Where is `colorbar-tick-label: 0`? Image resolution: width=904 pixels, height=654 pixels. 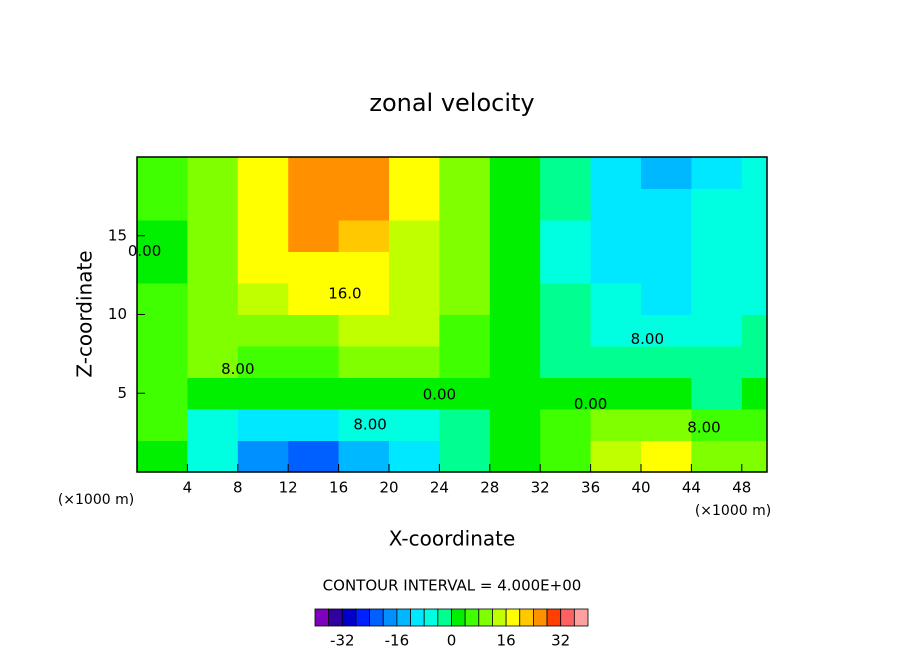 colorbar-tick-label: 0 is located at coordinates (452, 641).